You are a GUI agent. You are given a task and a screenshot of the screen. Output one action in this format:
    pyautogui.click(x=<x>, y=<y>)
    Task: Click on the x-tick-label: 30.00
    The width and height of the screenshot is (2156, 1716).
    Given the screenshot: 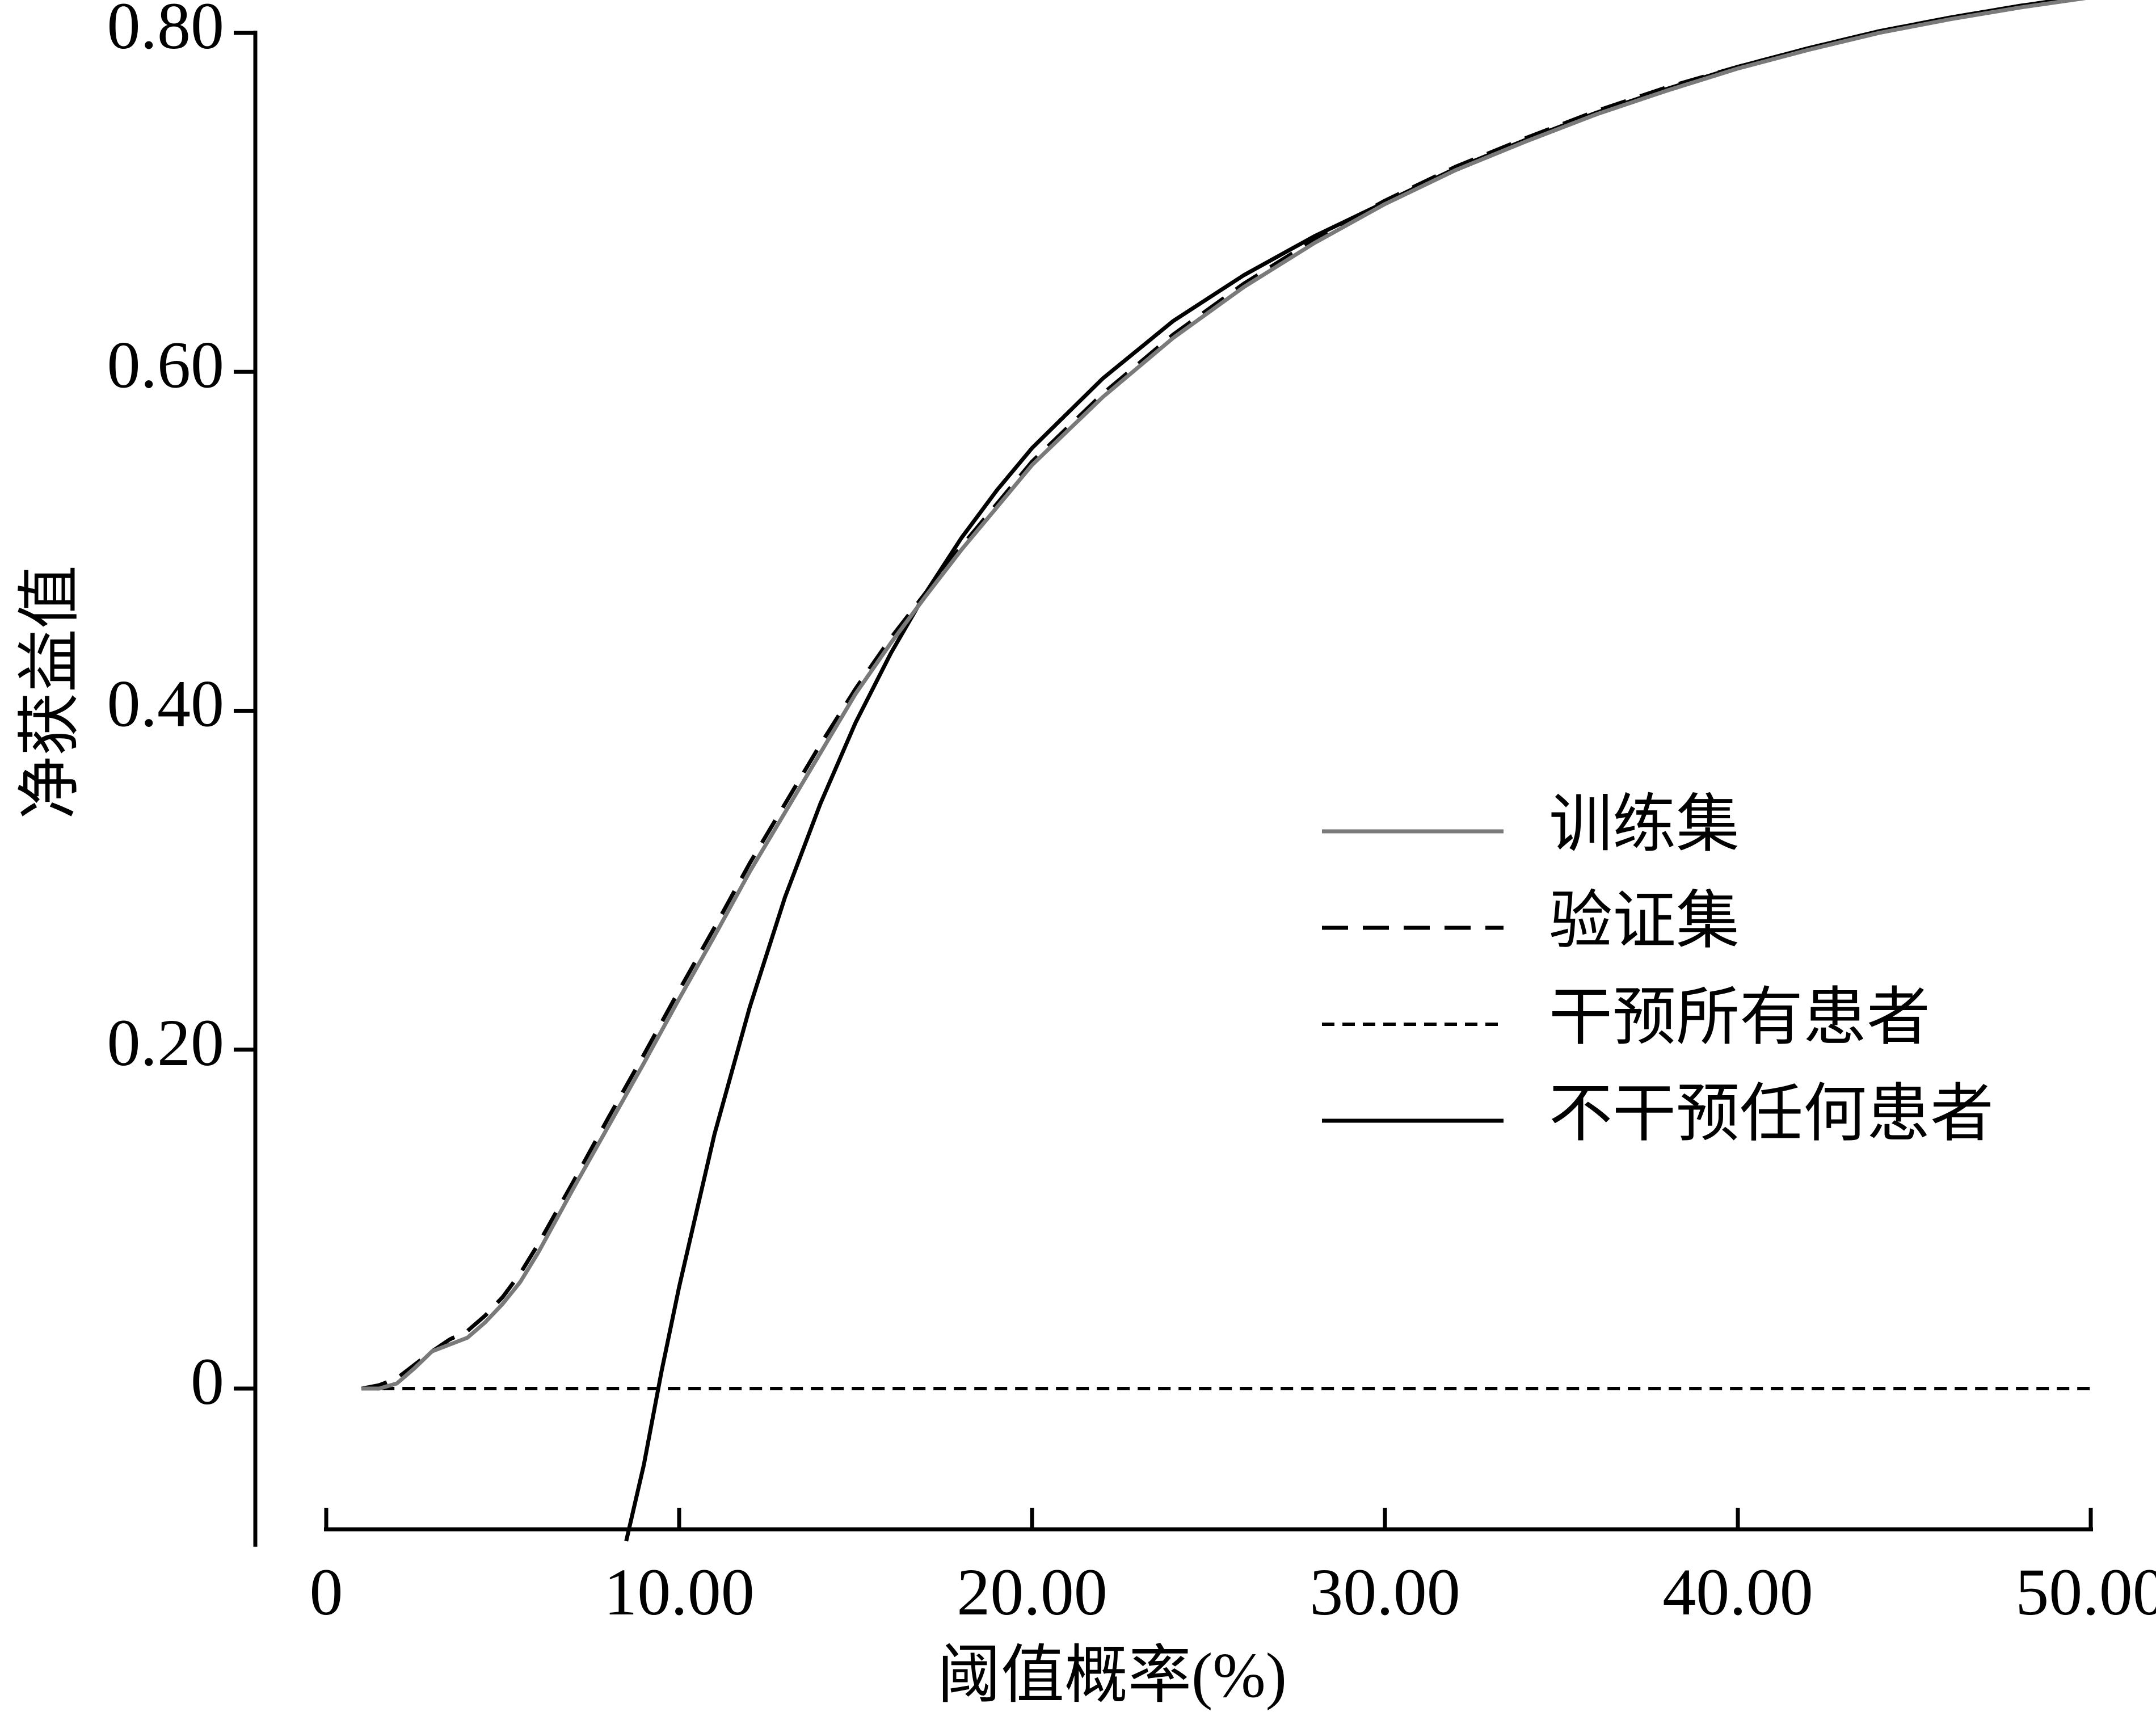 What is the action you would take?
    pyautogui.click(x=1384, y=1592)
    